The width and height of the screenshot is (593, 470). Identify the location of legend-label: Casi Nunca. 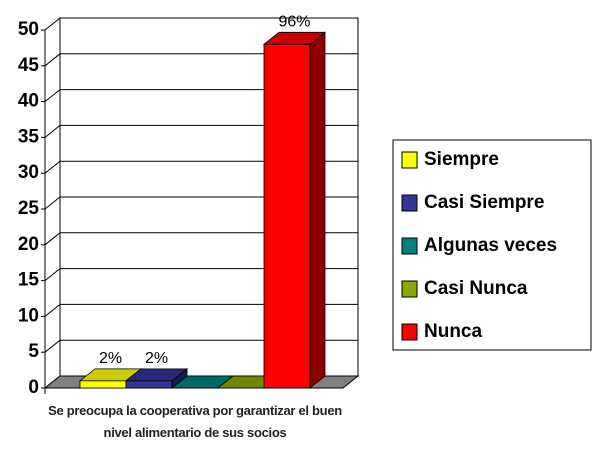
(476, 288).